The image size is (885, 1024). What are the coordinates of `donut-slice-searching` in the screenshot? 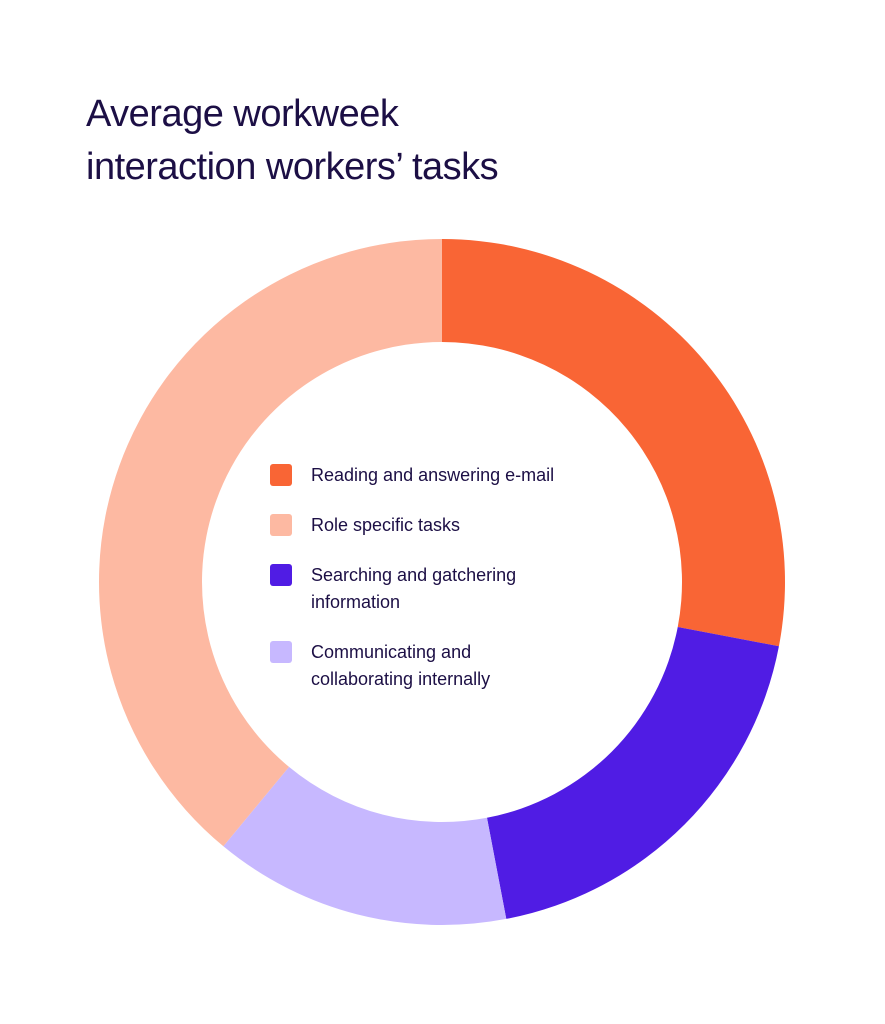 It's located at (632, 772).